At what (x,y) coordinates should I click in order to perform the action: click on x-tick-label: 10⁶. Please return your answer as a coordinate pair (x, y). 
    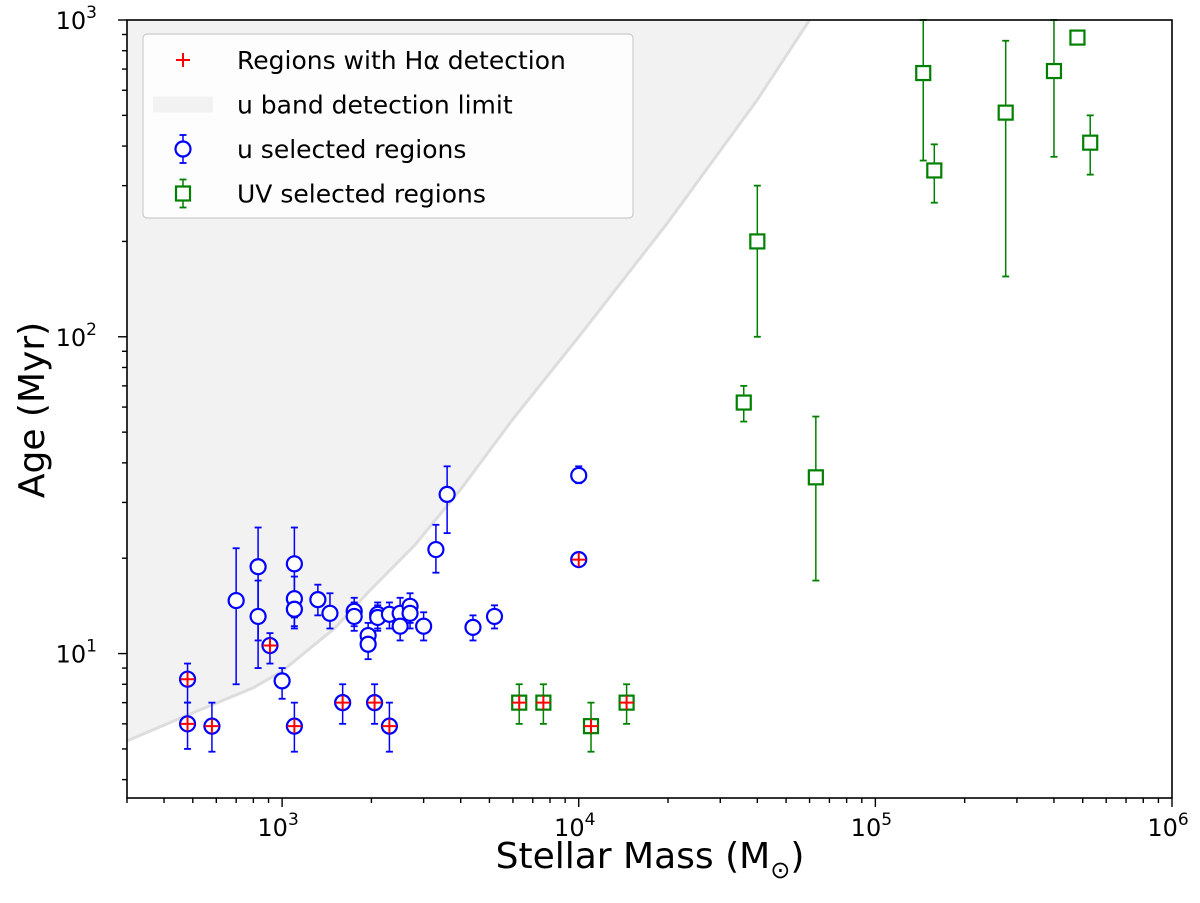
    Looking at the image, I should click on (1167, 826).